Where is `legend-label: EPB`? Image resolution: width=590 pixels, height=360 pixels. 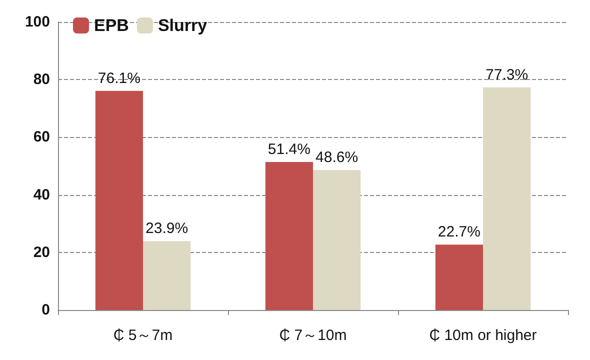
legend-label: EPB is located at coordinates (111, 25).